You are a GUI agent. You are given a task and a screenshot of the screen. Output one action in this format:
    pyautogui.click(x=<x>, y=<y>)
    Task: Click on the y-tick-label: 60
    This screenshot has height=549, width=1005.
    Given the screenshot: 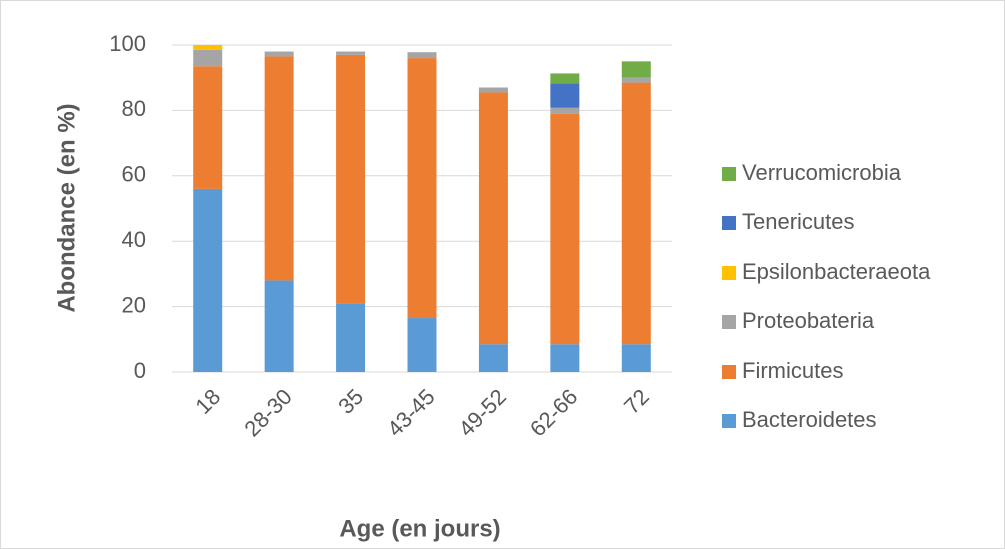 What is the action you would take?
    pyautogui.click(x=134, y=174)
    